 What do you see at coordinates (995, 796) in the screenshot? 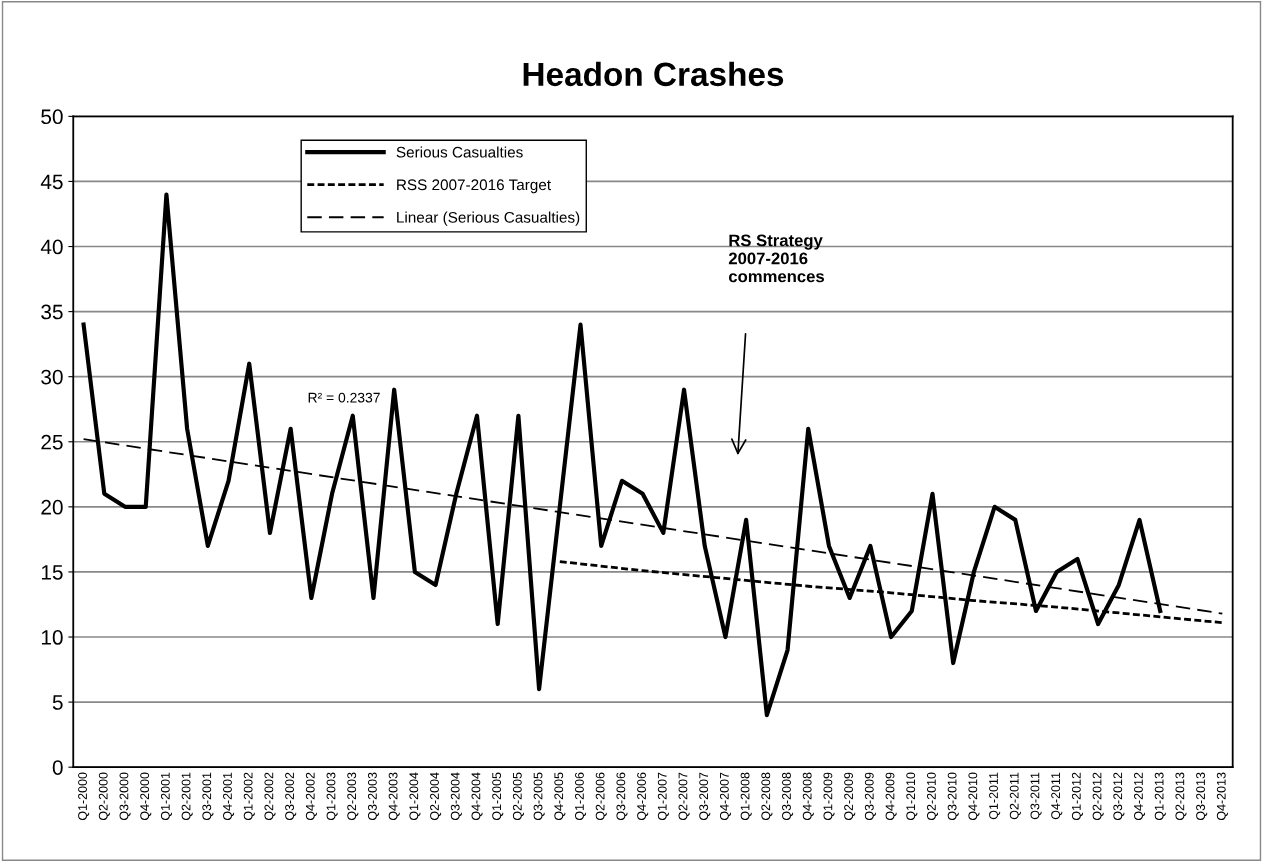
I see `x-tick-label: Q1-2011` at bounding box center [995, 796].